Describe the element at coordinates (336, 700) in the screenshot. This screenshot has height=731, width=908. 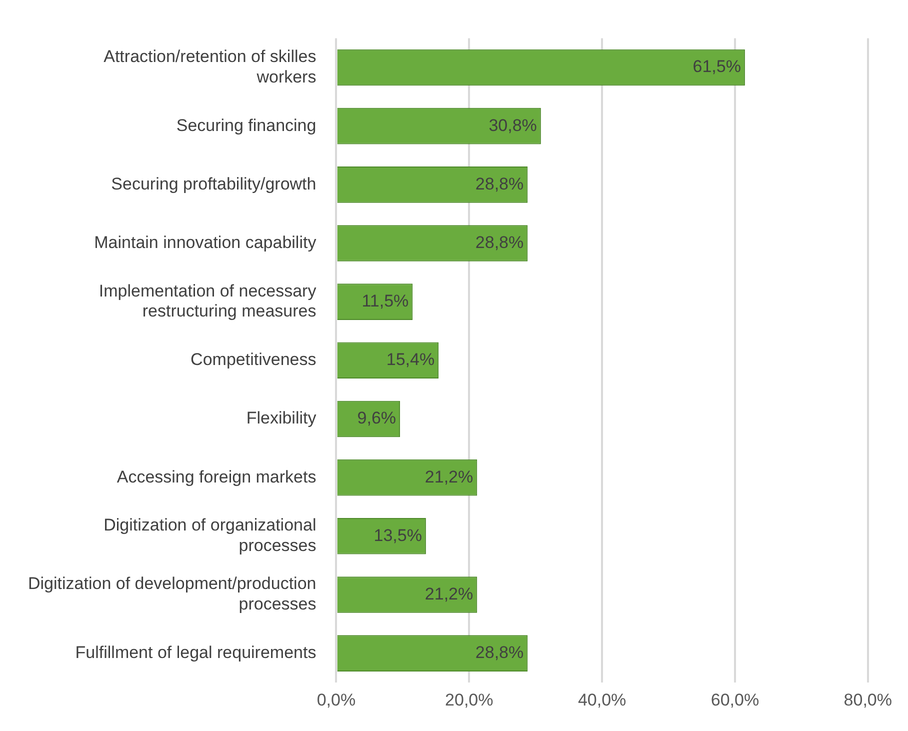
I see `x-tick-label: 0,0%` at that location.